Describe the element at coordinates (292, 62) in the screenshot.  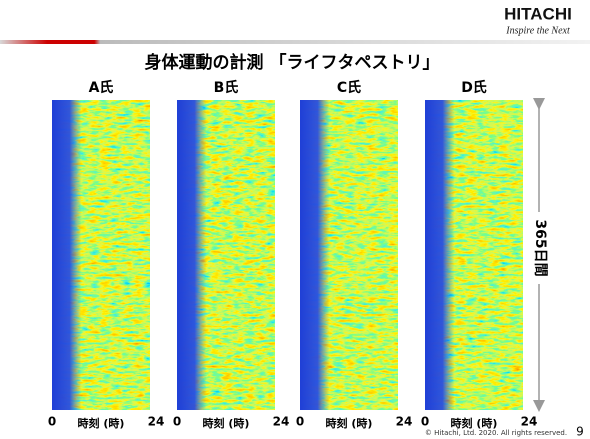
I see `slide-title: 身体運動の計測 「ライフタペストリ」` at that location.